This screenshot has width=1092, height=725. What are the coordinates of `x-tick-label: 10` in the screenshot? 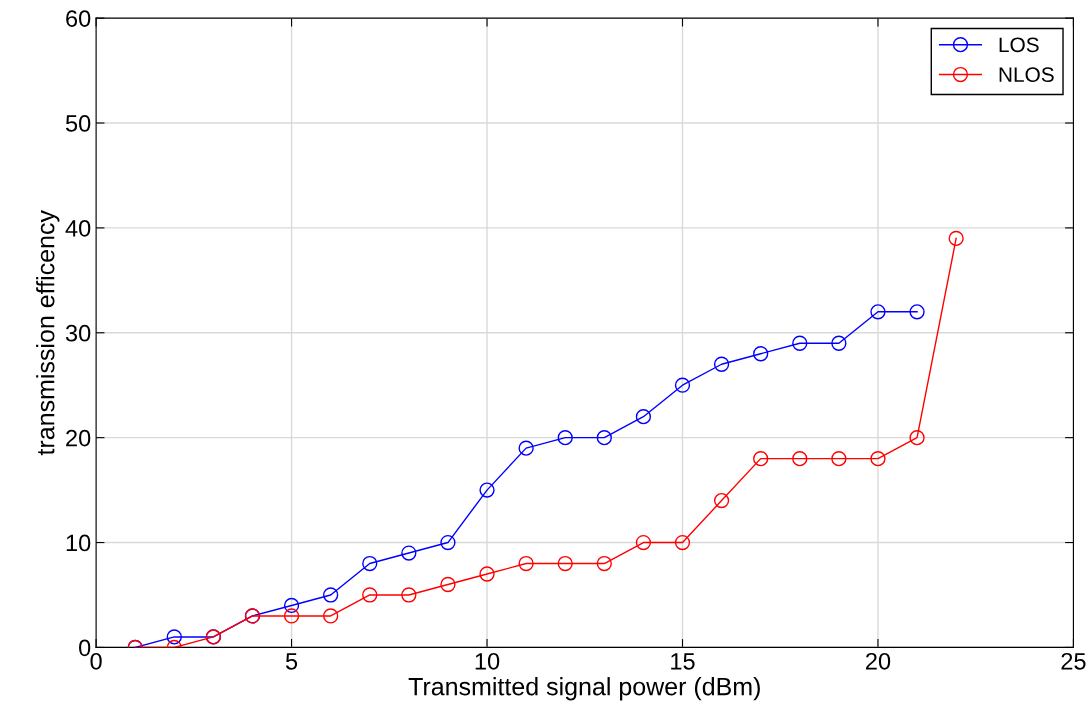 It's located at (487, 661).